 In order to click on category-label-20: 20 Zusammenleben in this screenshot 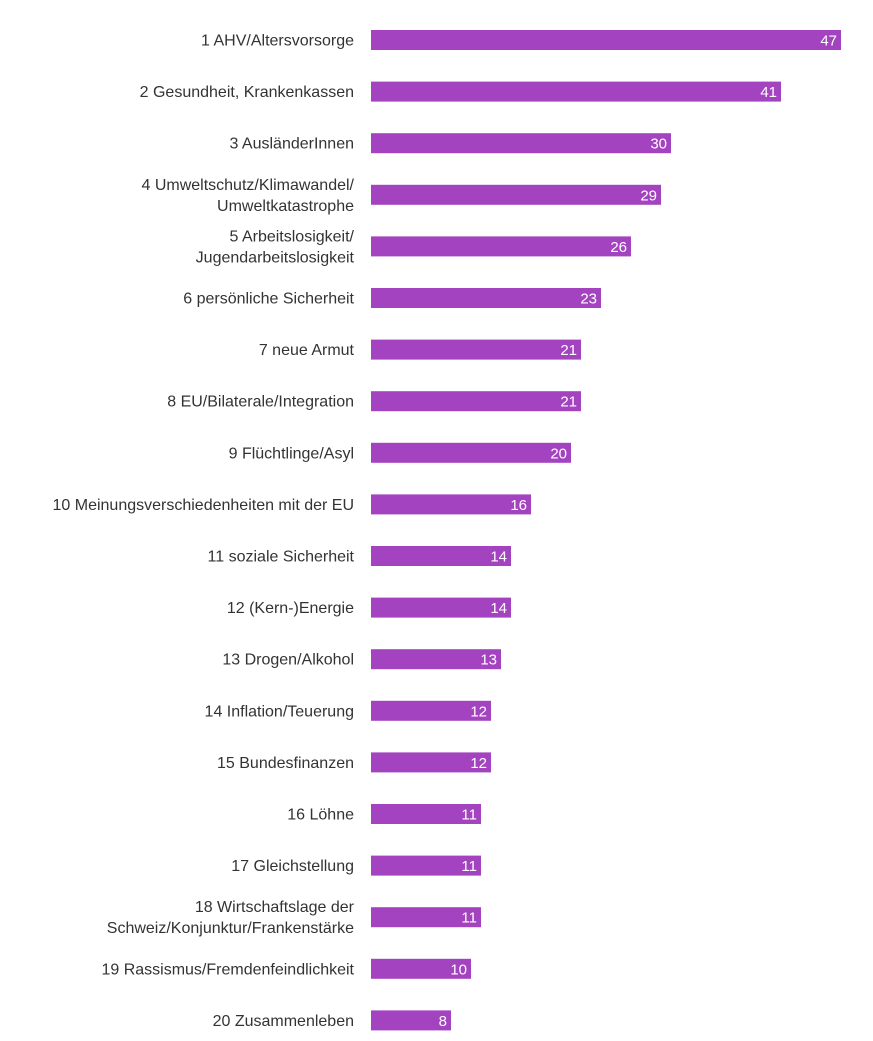, I will do `click(283, 1021)`.